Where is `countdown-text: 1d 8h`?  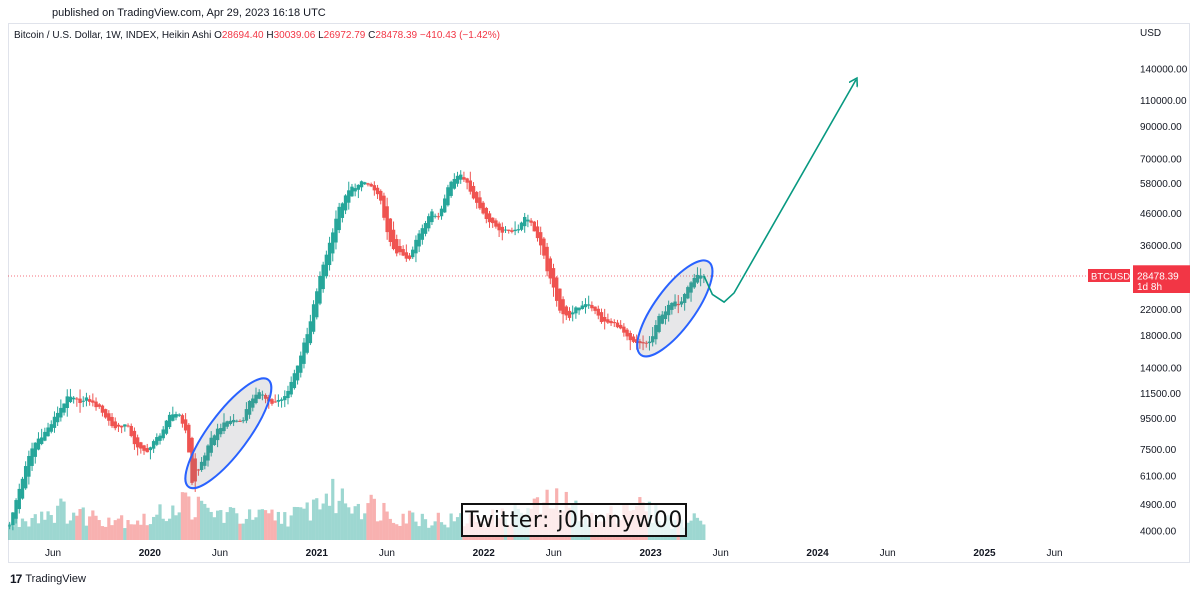
countdown-text: 1d 8h is located at coordinates (1149, 287).